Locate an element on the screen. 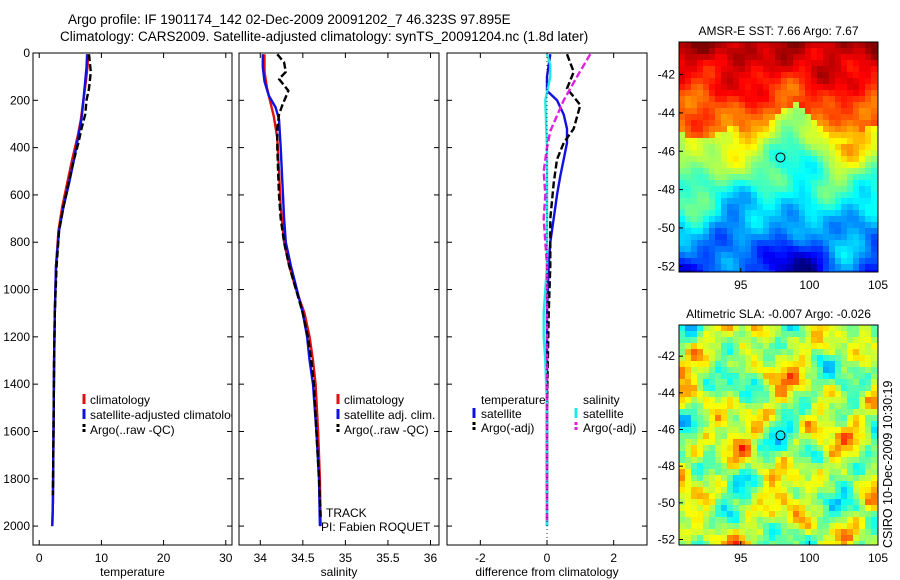 This screenshot has width=900, height=580. x-axis-label: salinity is located at coordinates (339, 572).